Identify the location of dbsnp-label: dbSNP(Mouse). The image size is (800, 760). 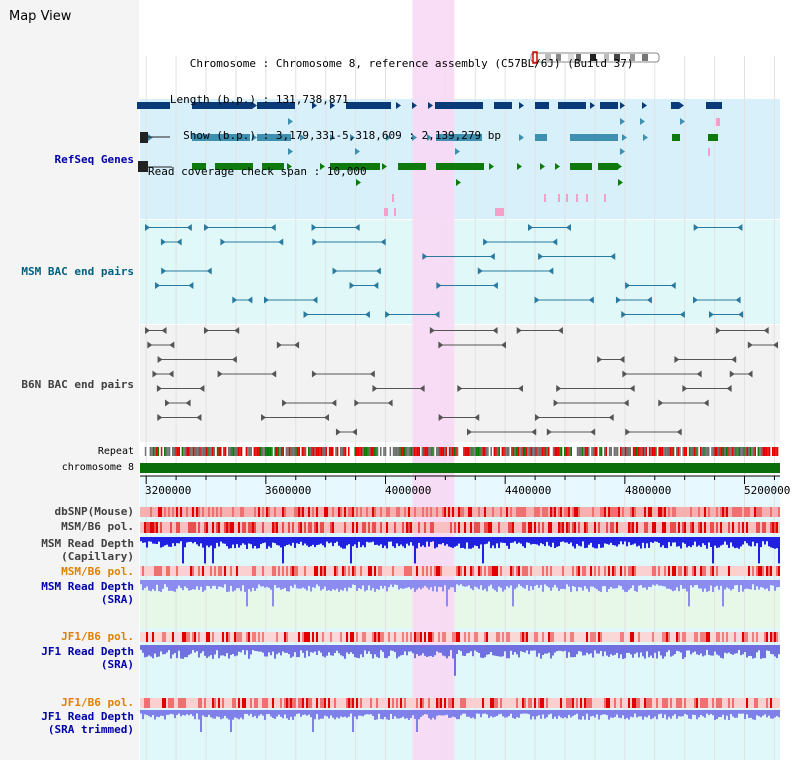
(94, 511).